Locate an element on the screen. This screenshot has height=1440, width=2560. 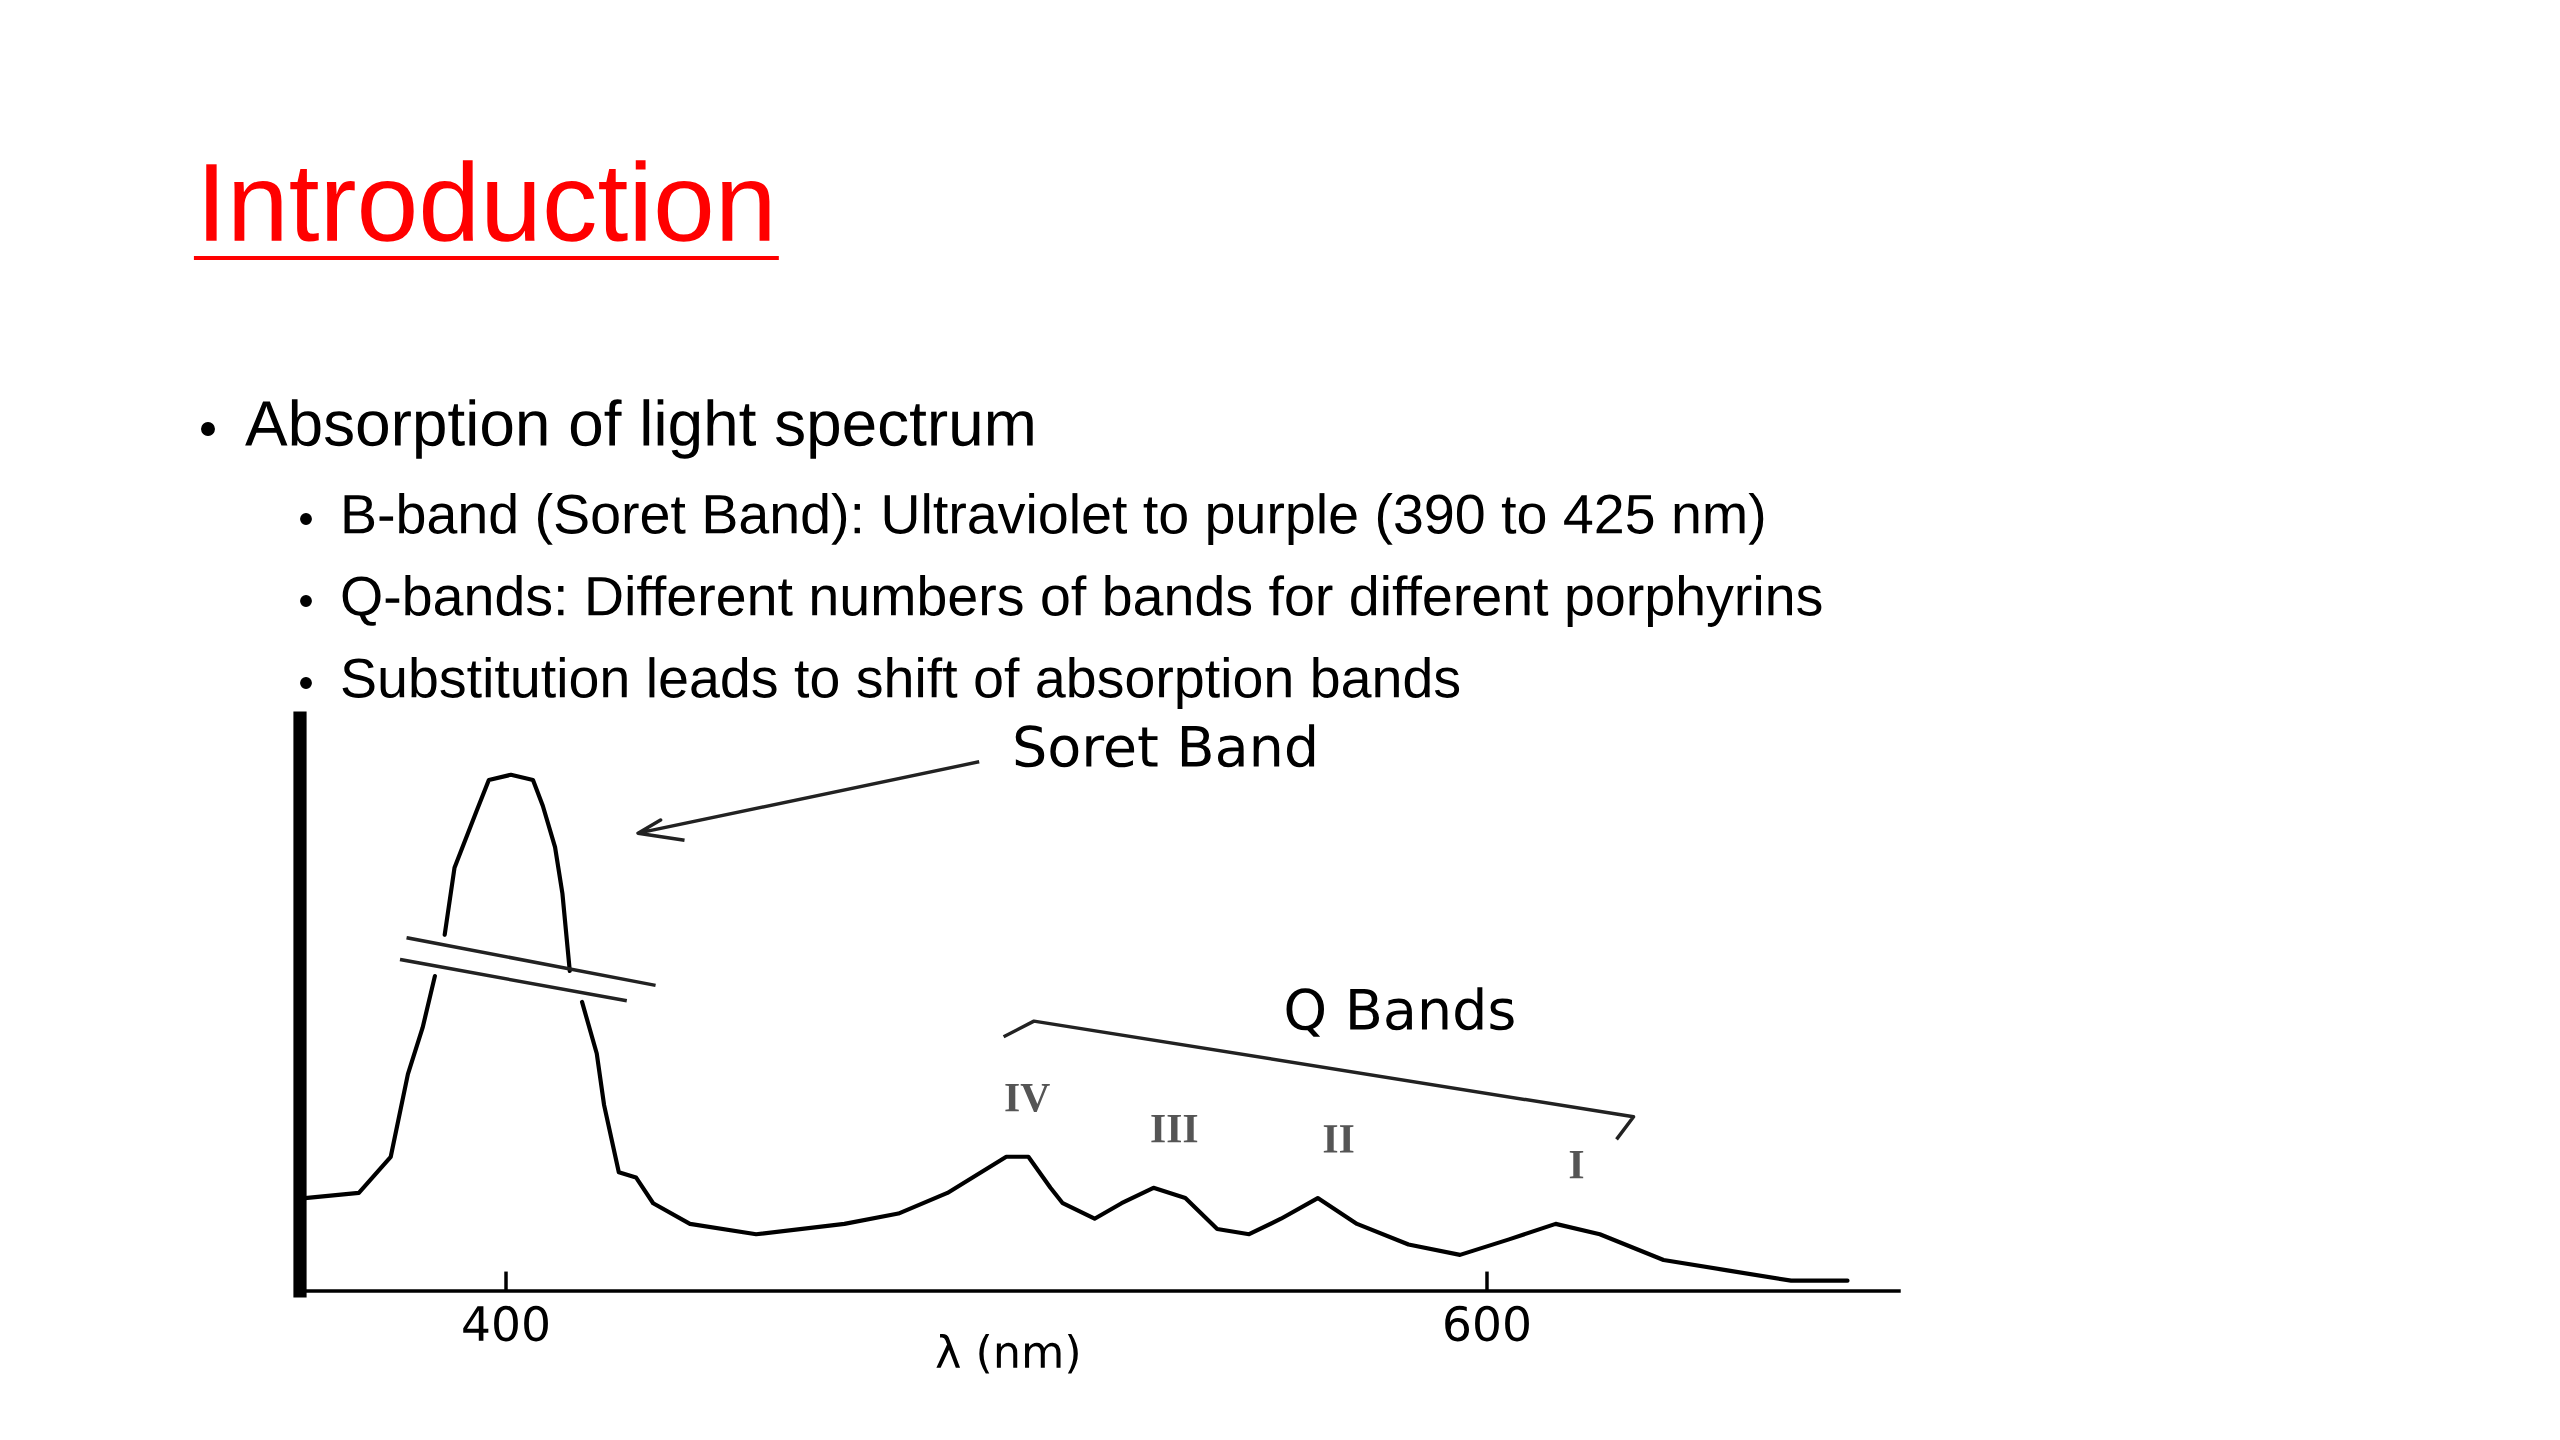
annotation: Q Bands is located at coordinates (1400, 1012).